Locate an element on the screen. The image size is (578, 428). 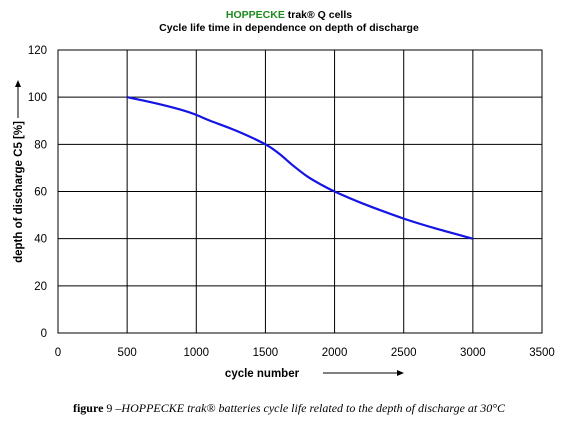
chart-title: HOPPECKE trak® Q cells is located at coordinates (289, 15).